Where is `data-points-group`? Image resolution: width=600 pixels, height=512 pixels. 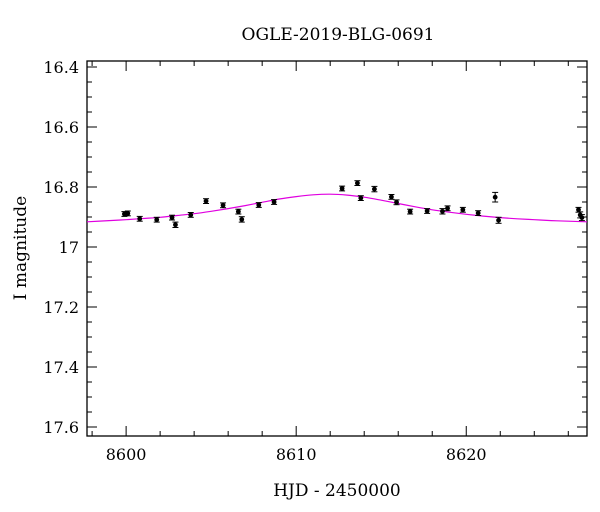 data-points-group is located at coordinates (353, 204).